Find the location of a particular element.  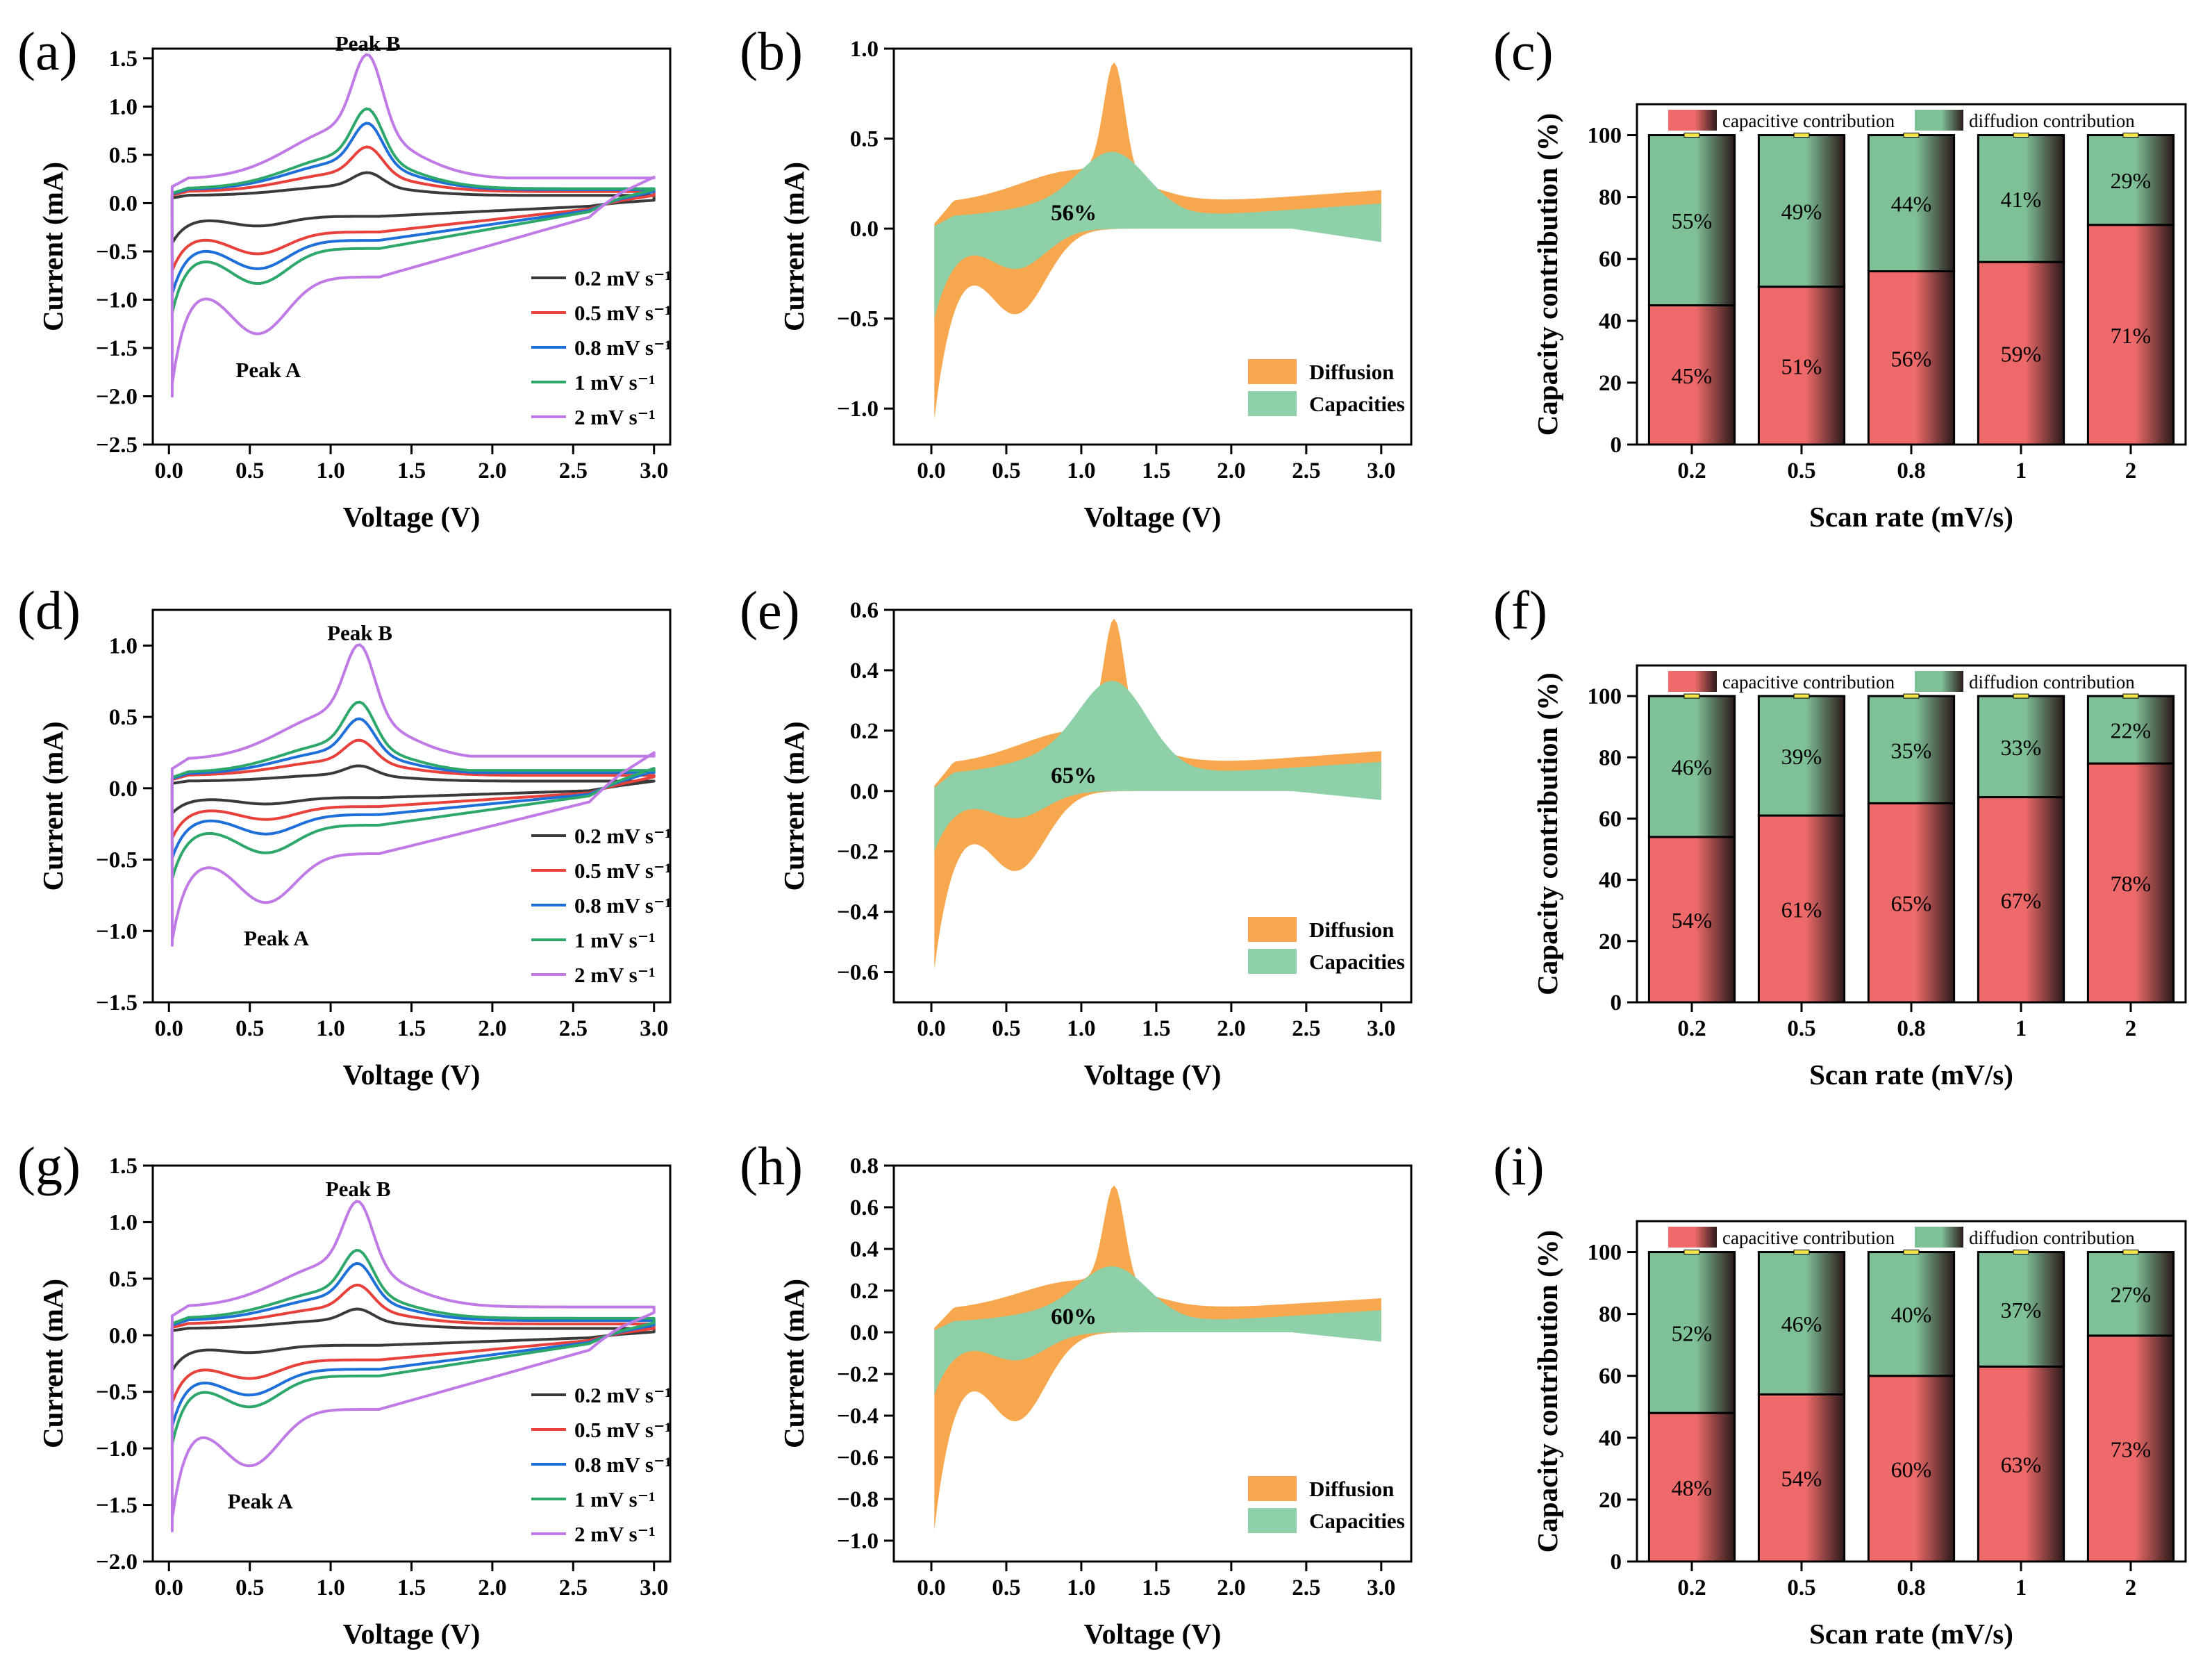

diffusion-value-label: 33% is located at coordinates (2021, 747).